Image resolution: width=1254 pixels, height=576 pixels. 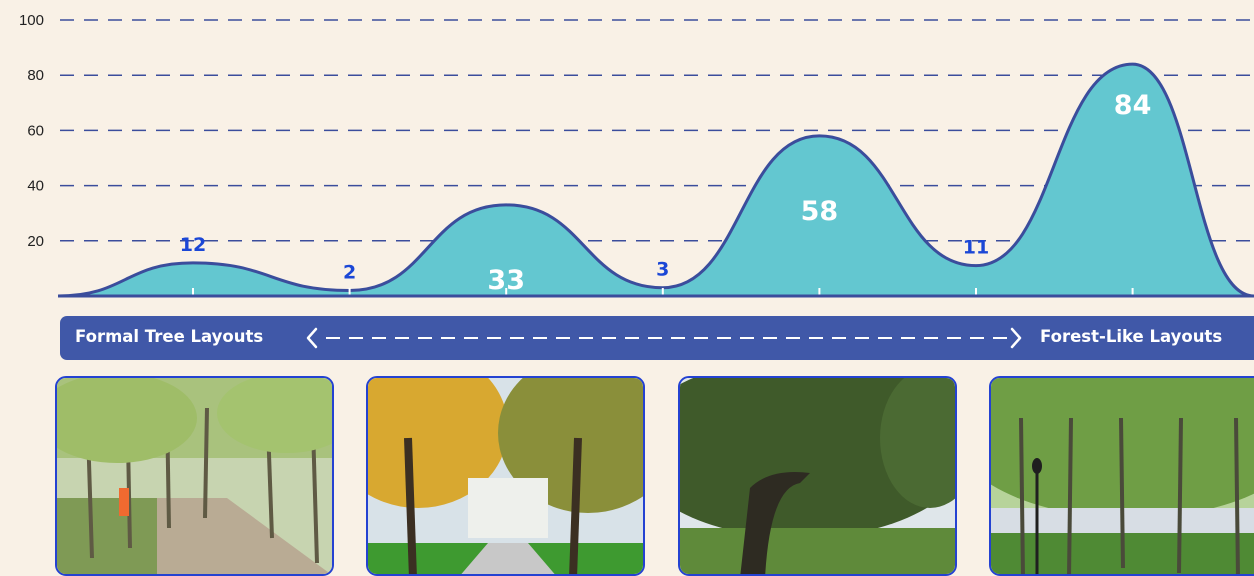 What do you see at coordinates (1131, 336) in the screenshot?
I see `forest-layout-label: Forest-Like Layouts` at bounding box center [1131, 336].